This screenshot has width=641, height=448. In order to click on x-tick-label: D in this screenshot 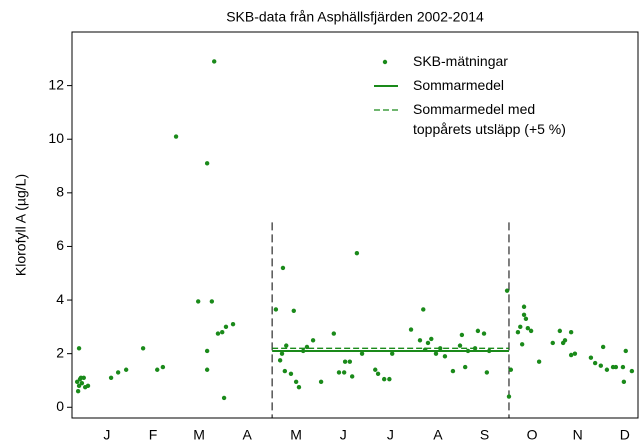, I will do `click(625, 435)`.